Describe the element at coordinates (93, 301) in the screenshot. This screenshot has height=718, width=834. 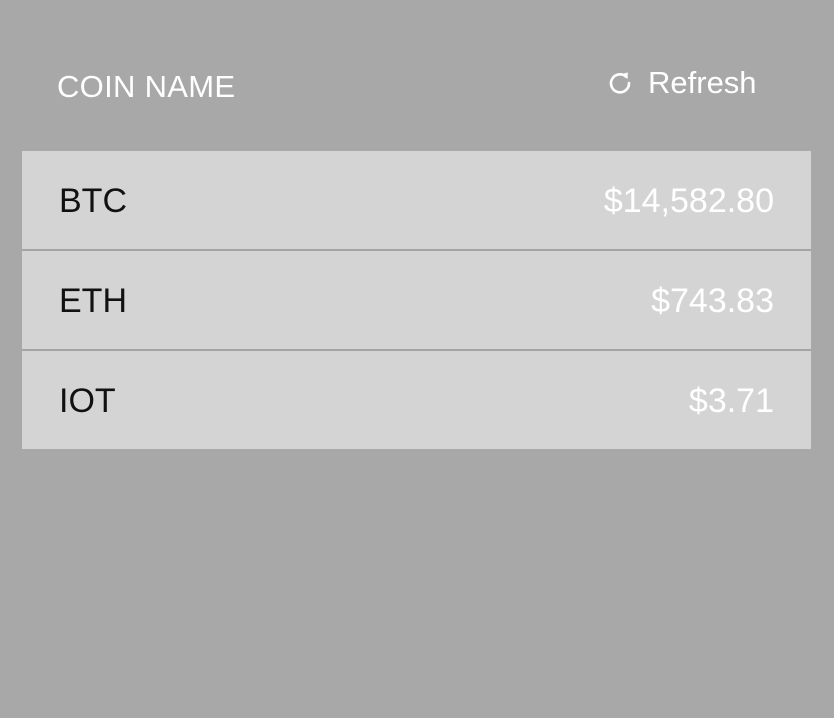
I see `coin-symbol: ETH` at that location.